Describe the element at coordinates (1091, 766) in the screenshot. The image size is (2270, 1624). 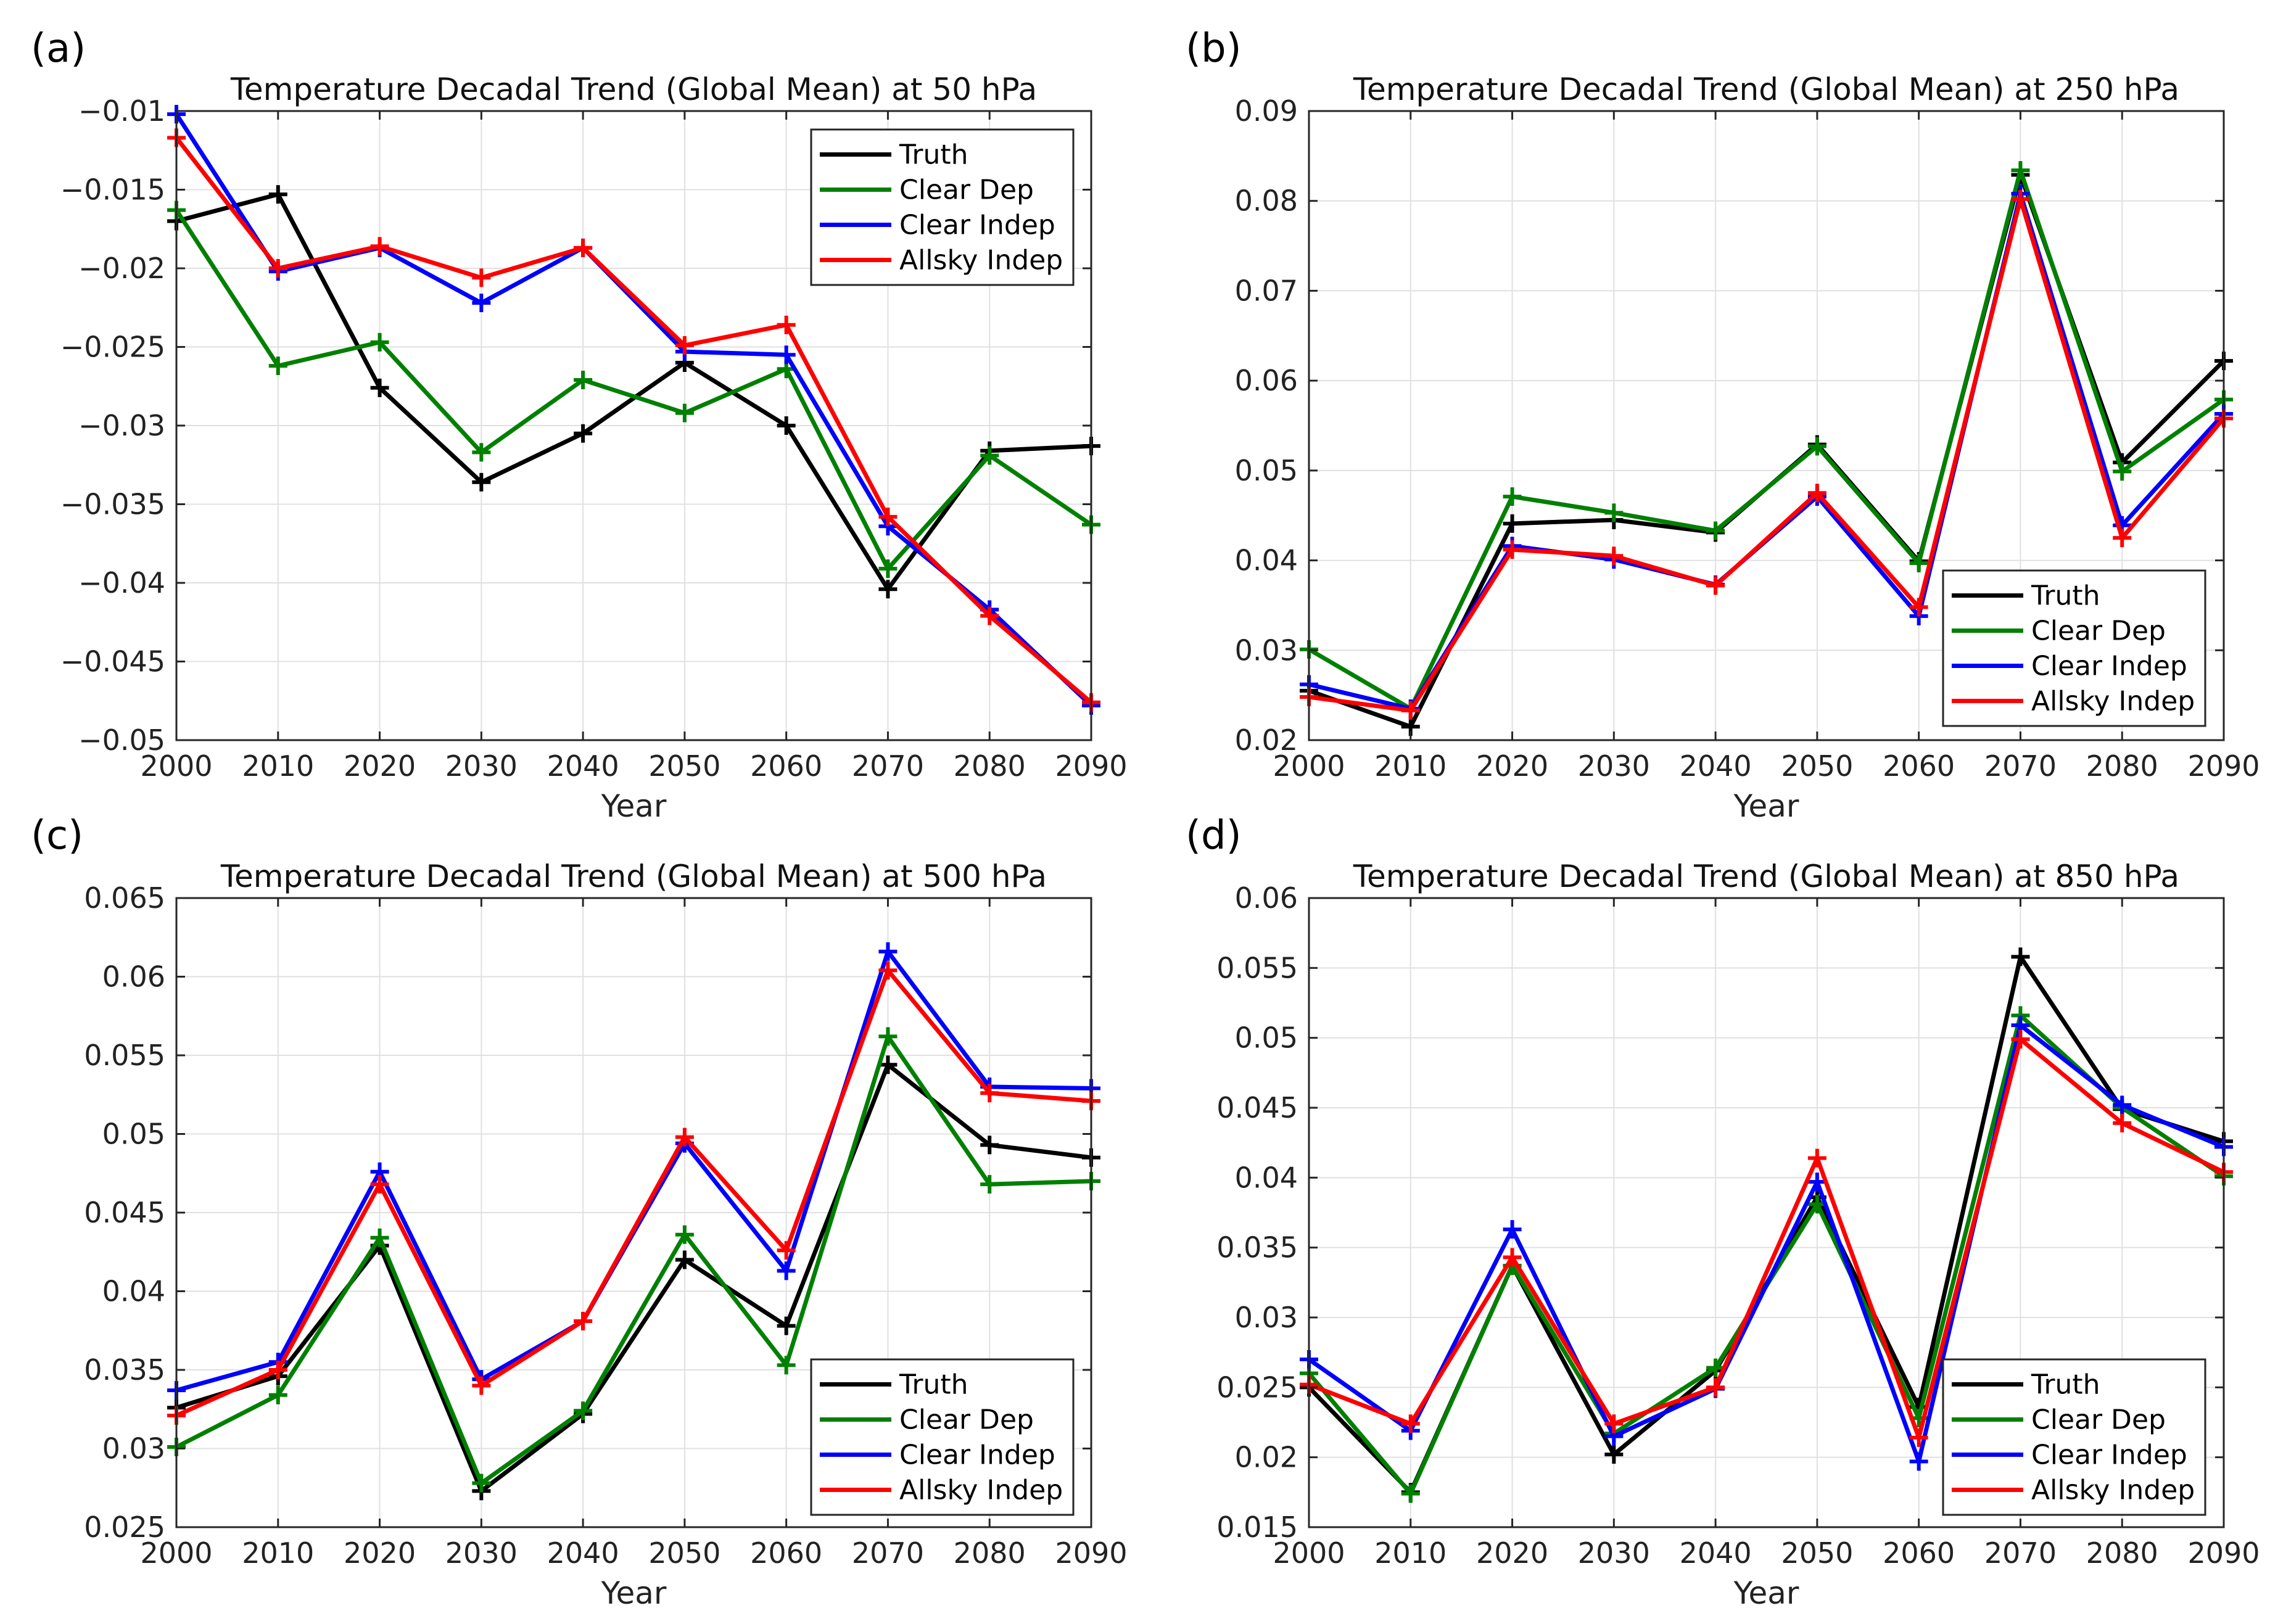
I see `x-tick-label-a: 2090` at that location.